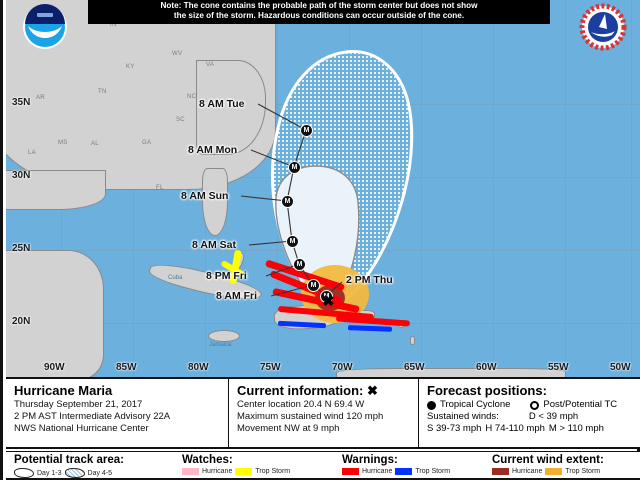  What do you see at coordinates (24, 473) in the screenshot?
I see `track-area-day1-3-icon` at bounding box center [24, 473].